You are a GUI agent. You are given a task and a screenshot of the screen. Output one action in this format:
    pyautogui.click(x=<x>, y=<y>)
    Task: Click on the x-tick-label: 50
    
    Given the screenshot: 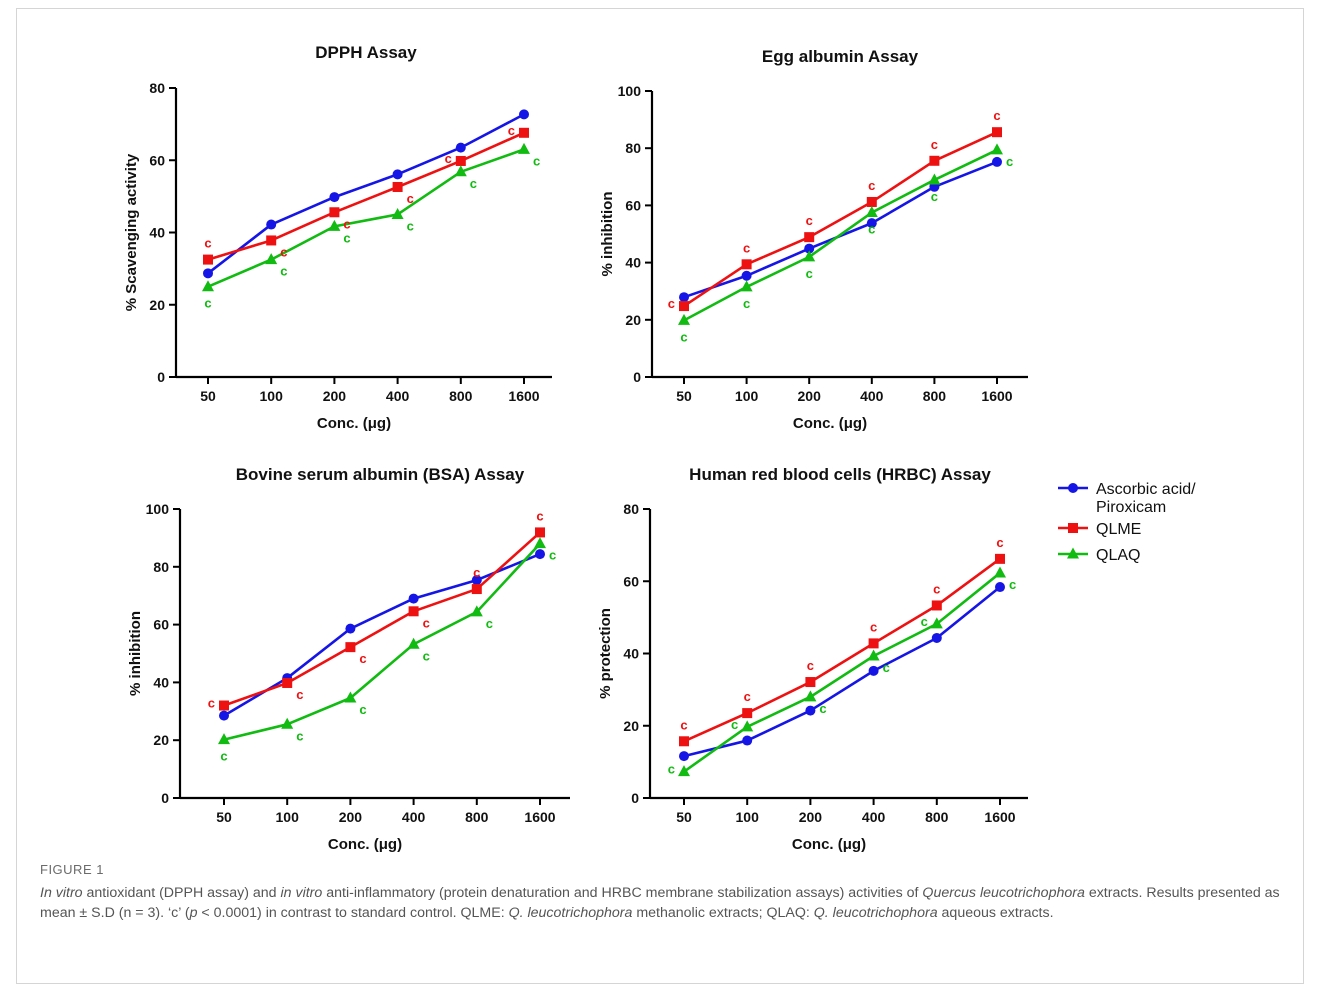 What is the action you would take?
    pyautogui.click(x=684, y=817)
    